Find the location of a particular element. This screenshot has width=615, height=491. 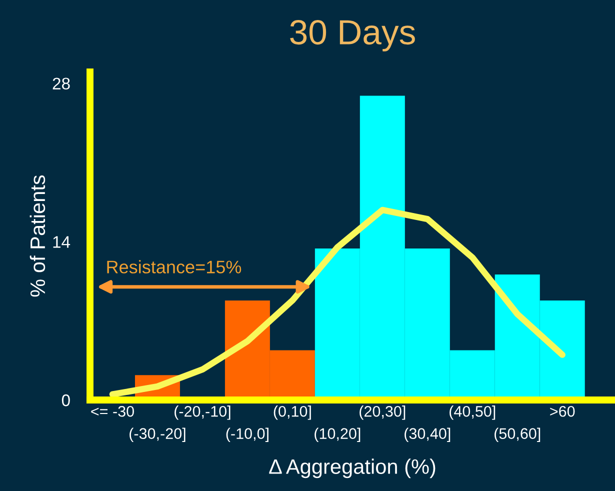

x-tick-label: (10,20] is located at coordinates (337, 435).